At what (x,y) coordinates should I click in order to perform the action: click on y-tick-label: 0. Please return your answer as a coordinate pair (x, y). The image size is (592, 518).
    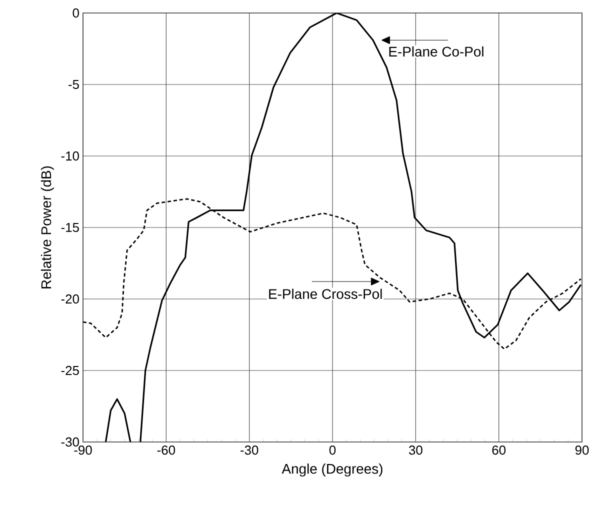
    Looking at the image, I should click on (75, 13).